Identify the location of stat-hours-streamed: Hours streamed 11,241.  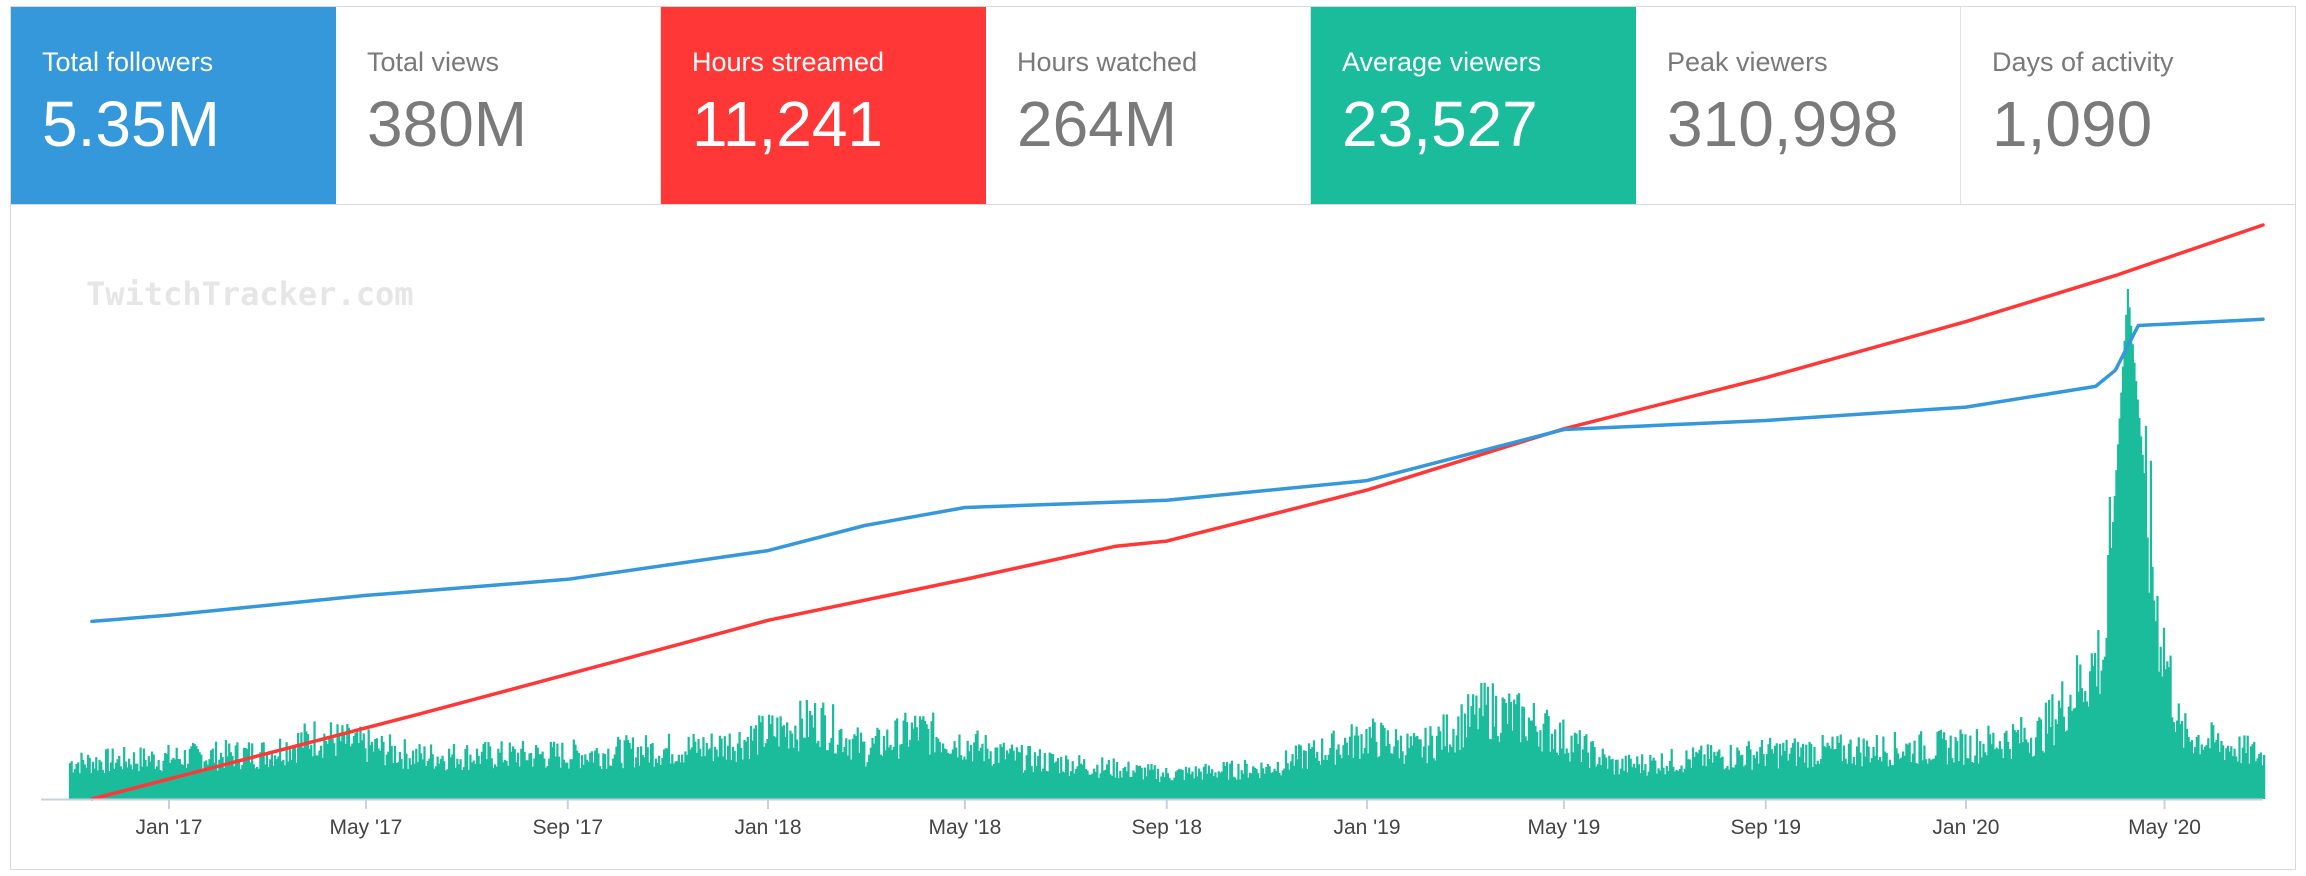
(823, 105).